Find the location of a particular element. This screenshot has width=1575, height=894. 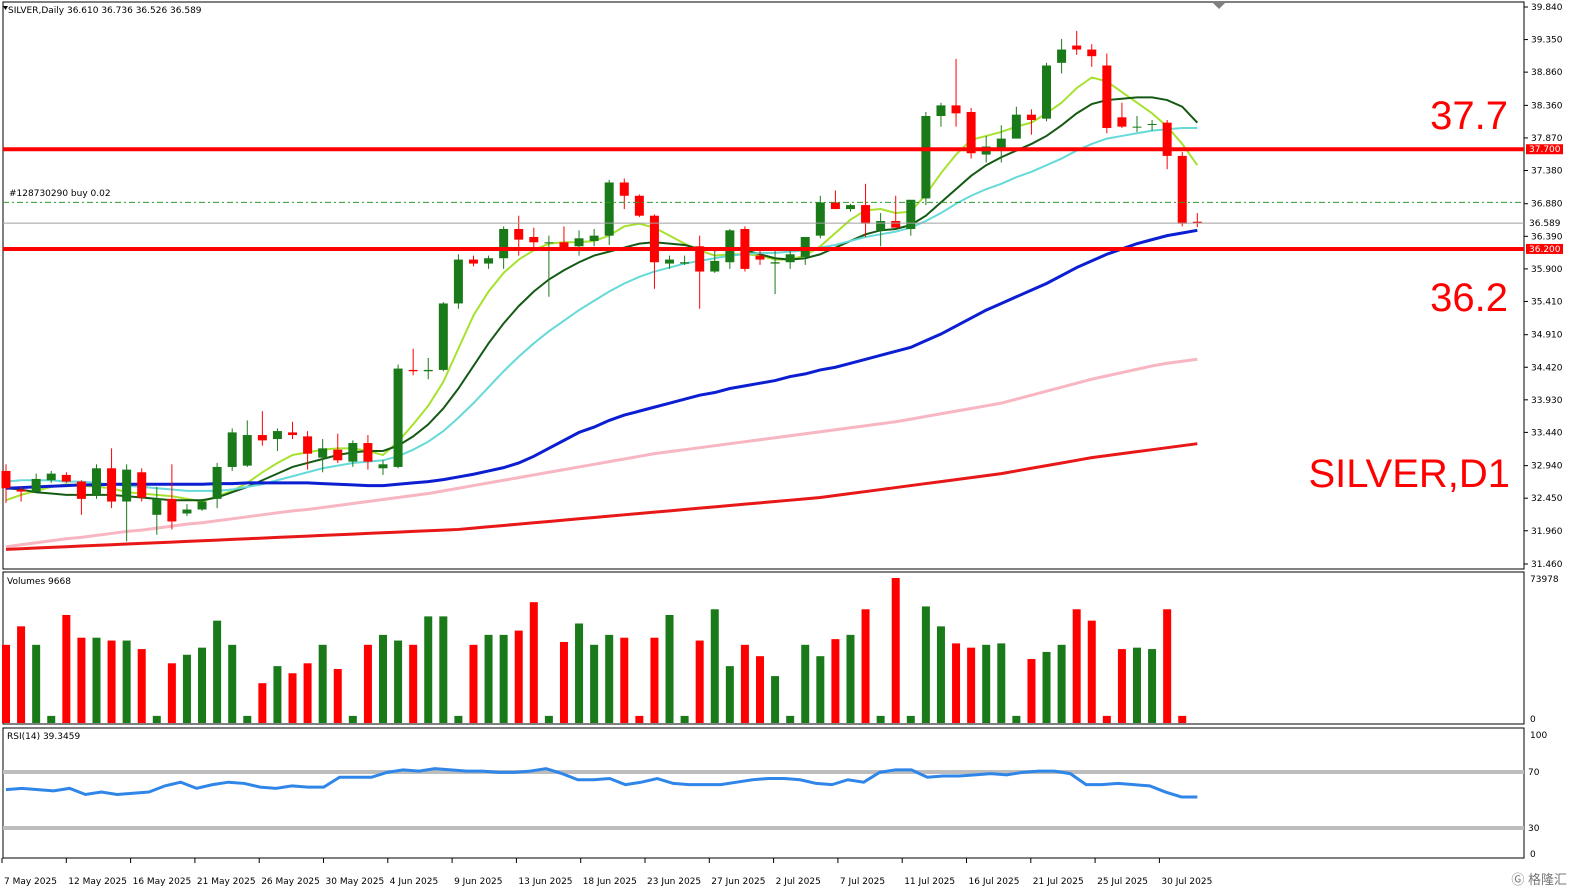

header-arrow-icon is located at coordinates (5, 8).